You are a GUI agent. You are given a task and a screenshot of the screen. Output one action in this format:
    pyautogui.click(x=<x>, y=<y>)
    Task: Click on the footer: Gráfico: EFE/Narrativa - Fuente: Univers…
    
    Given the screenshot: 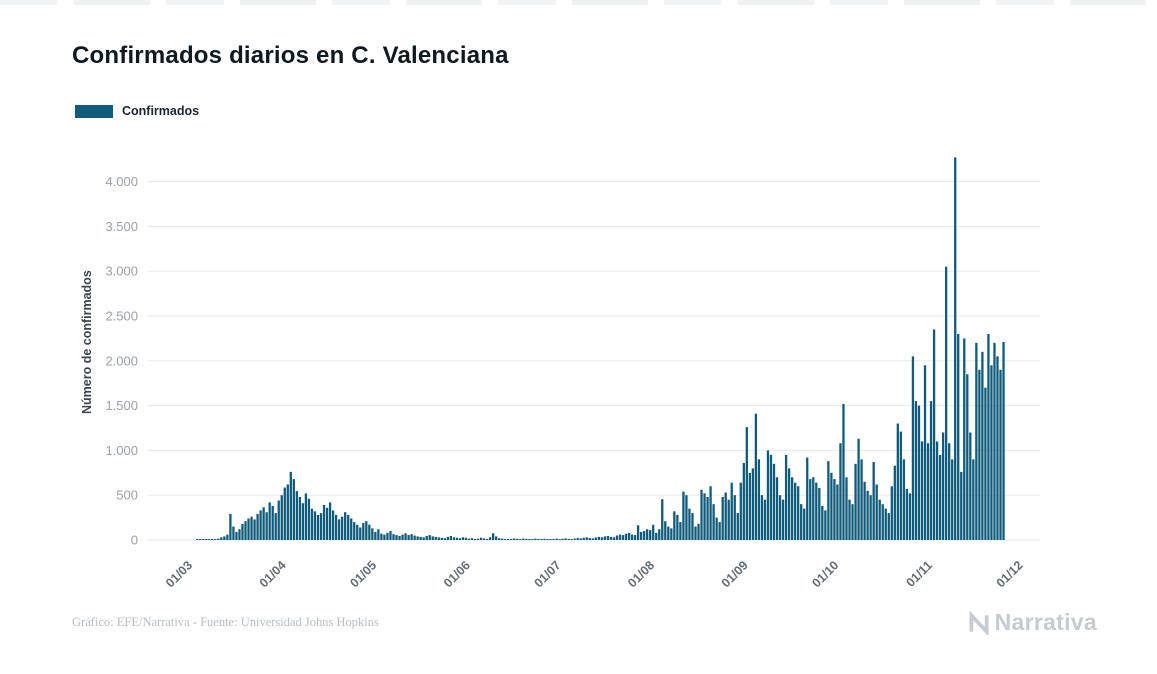 What is the action you would take?
    pyautogui.click(x=584, y=622)
    